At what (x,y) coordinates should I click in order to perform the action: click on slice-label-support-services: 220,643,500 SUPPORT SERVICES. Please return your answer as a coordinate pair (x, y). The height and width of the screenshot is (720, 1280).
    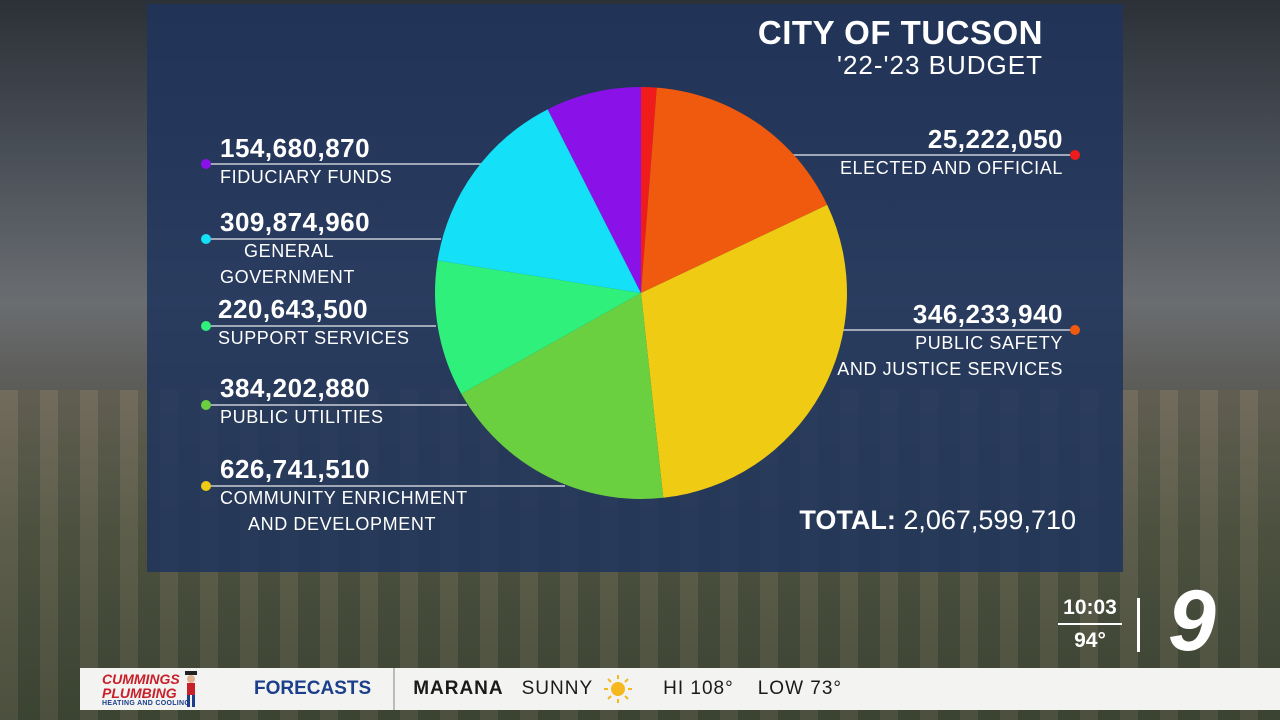
    Looking at the image, I should click on (314, 322).